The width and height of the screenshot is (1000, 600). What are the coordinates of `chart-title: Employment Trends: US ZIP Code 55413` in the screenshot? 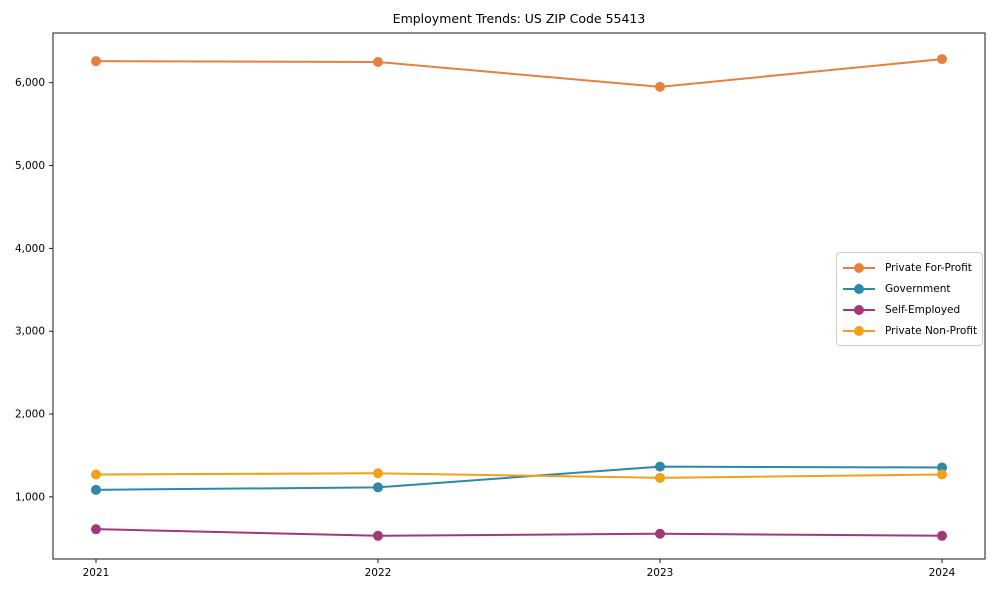 It's located at (519, 18).